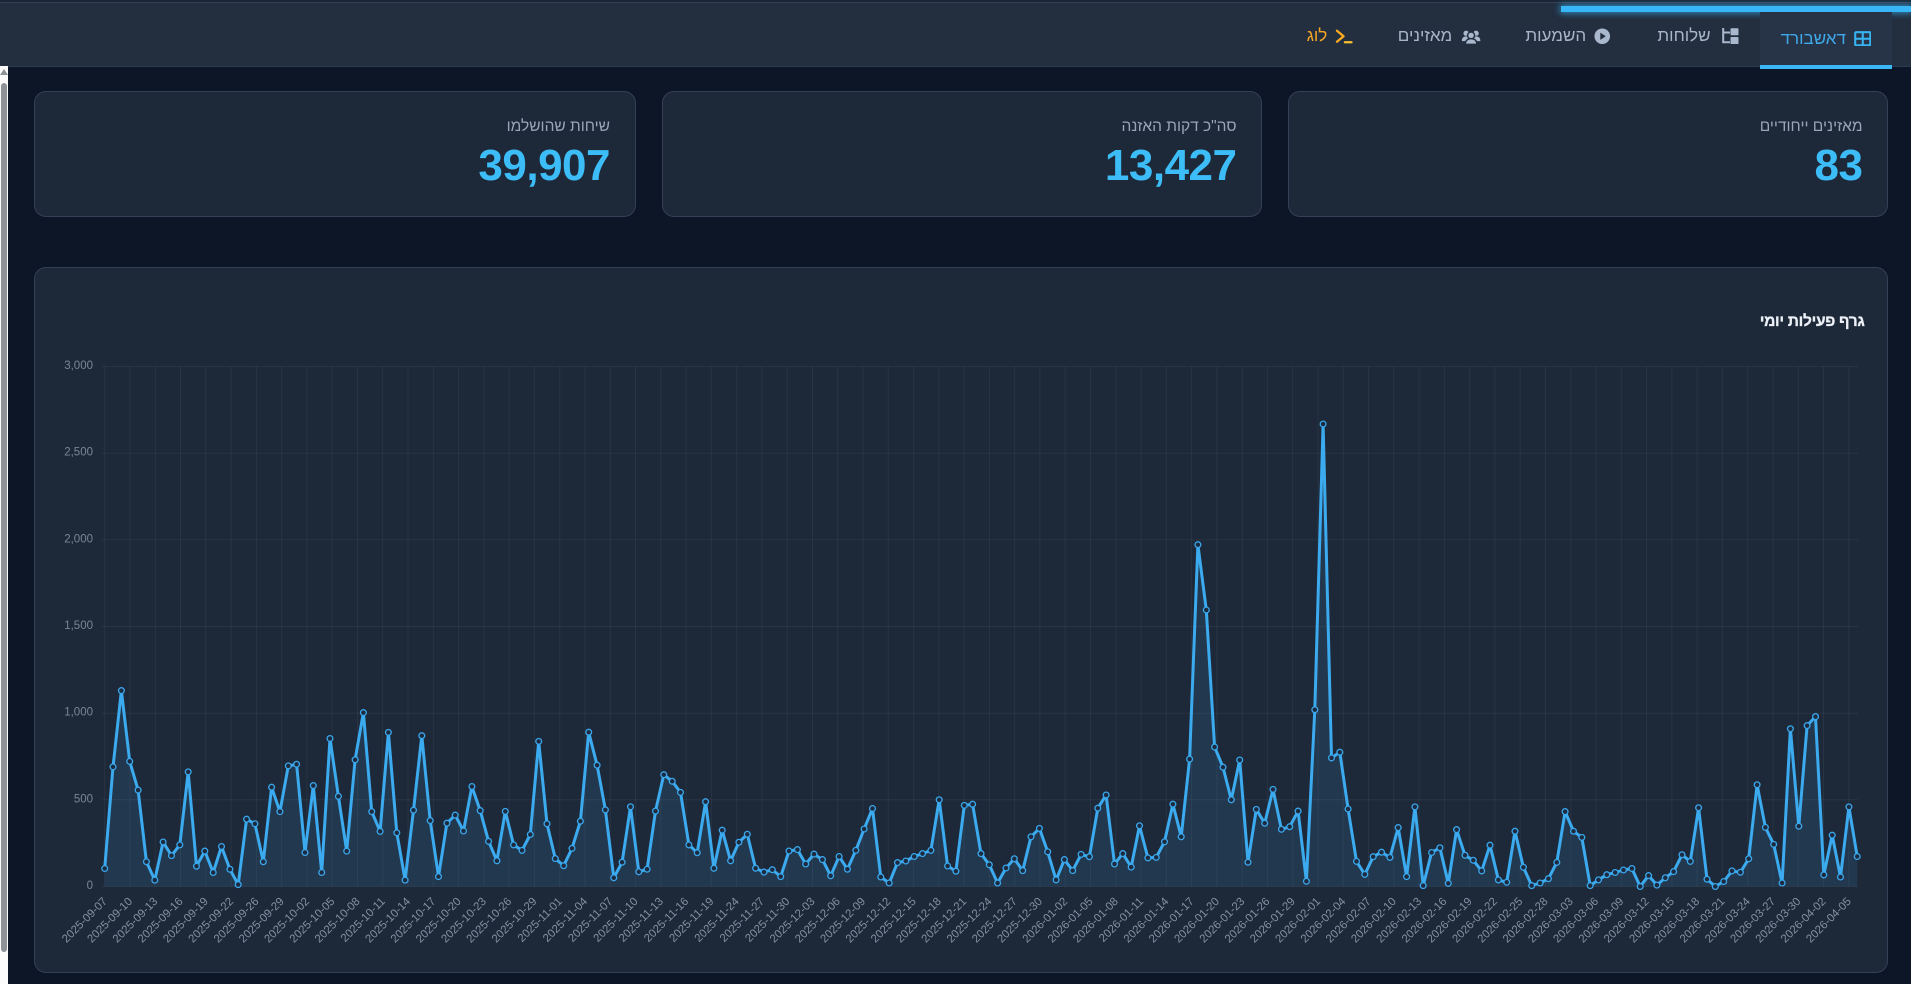 The width and height of the screenshot is (1911, 984). Describe the element at coordinates (82, 799) in the screenshot. I see `svg-text: 500` at that location.